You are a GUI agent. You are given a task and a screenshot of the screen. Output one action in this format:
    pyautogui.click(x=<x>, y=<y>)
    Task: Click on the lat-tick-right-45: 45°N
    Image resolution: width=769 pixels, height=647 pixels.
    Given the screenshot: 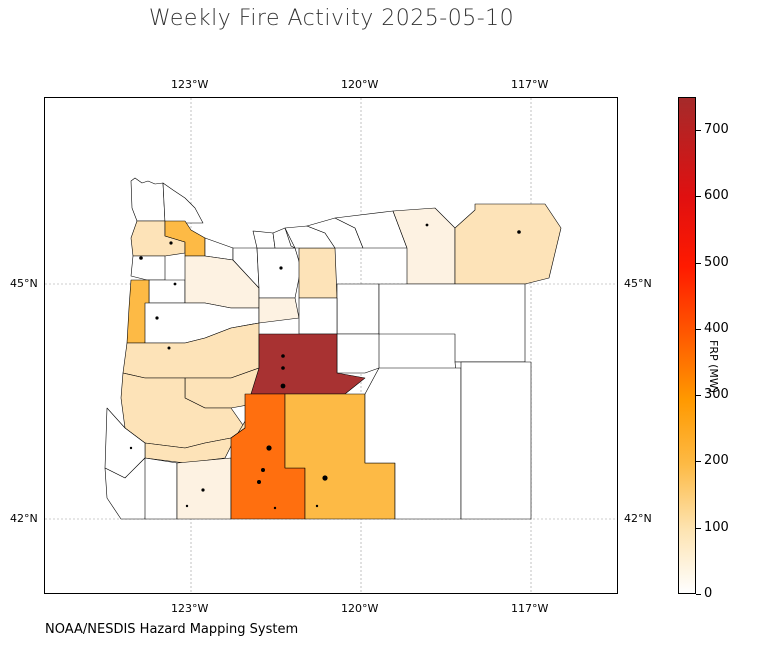 What is the action you would take?
    pyautogui.click(x=638, y=283)
    